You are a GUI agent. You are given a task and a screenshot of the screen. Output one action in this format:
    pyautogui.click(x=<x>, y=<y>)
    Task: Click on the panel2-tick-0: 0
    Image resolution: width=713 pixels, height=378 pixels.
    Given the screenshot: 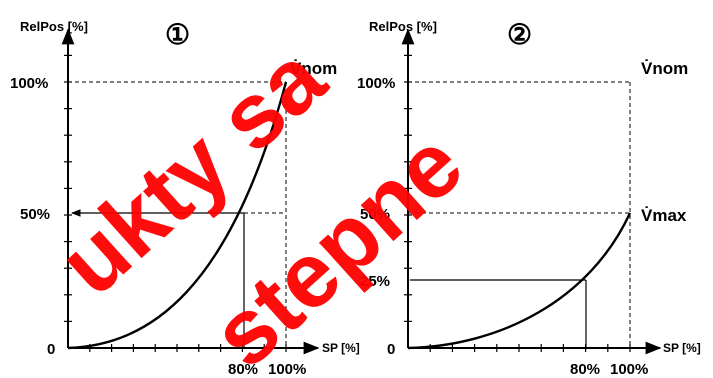 What is the action you would take?
    pyautogui.click(x=391, y=349)
    